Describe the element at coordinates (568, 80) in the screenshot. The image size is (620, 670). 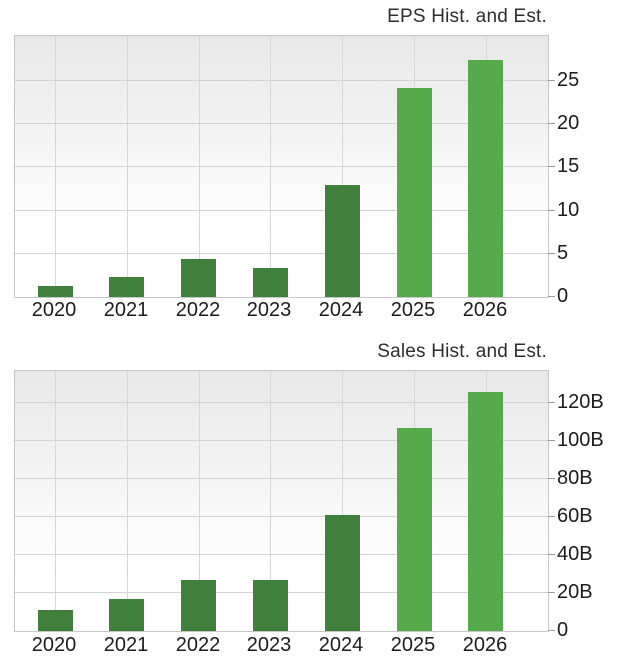
I see `y-tick-label: 25` at that location.